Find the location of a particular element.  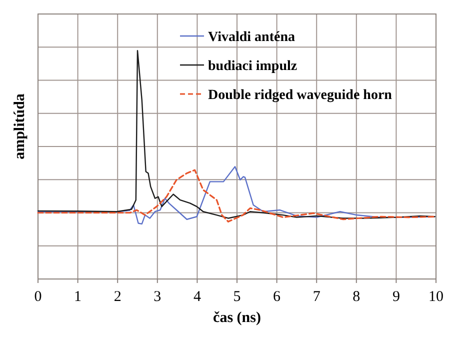

x-tick-label: 7 is located at coordinates (316, 297).